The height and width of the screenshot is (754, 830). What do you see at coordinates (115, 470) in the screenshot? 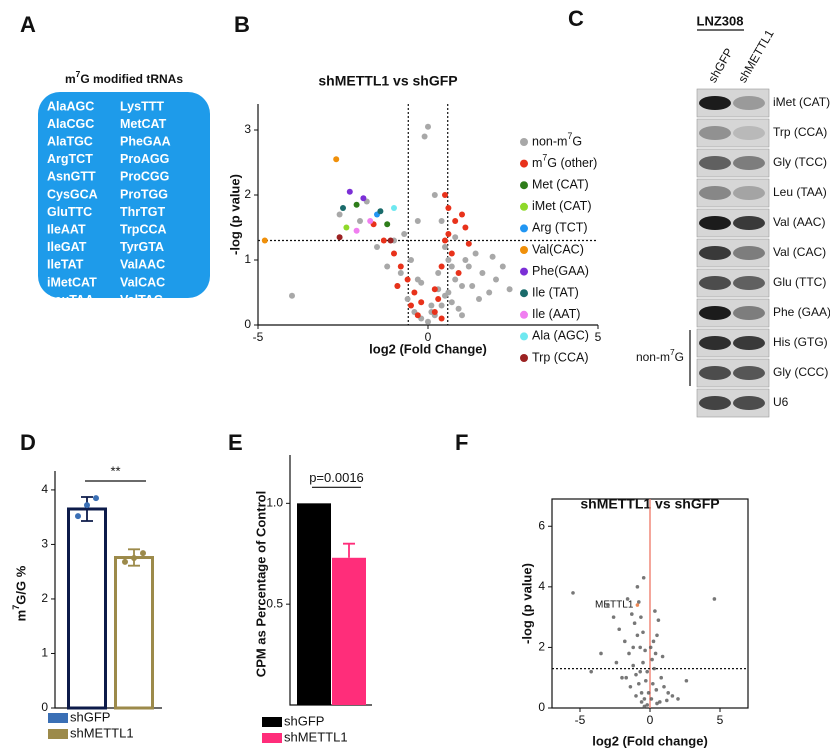
I see `annotation: **` at bounding box center [115, 470].